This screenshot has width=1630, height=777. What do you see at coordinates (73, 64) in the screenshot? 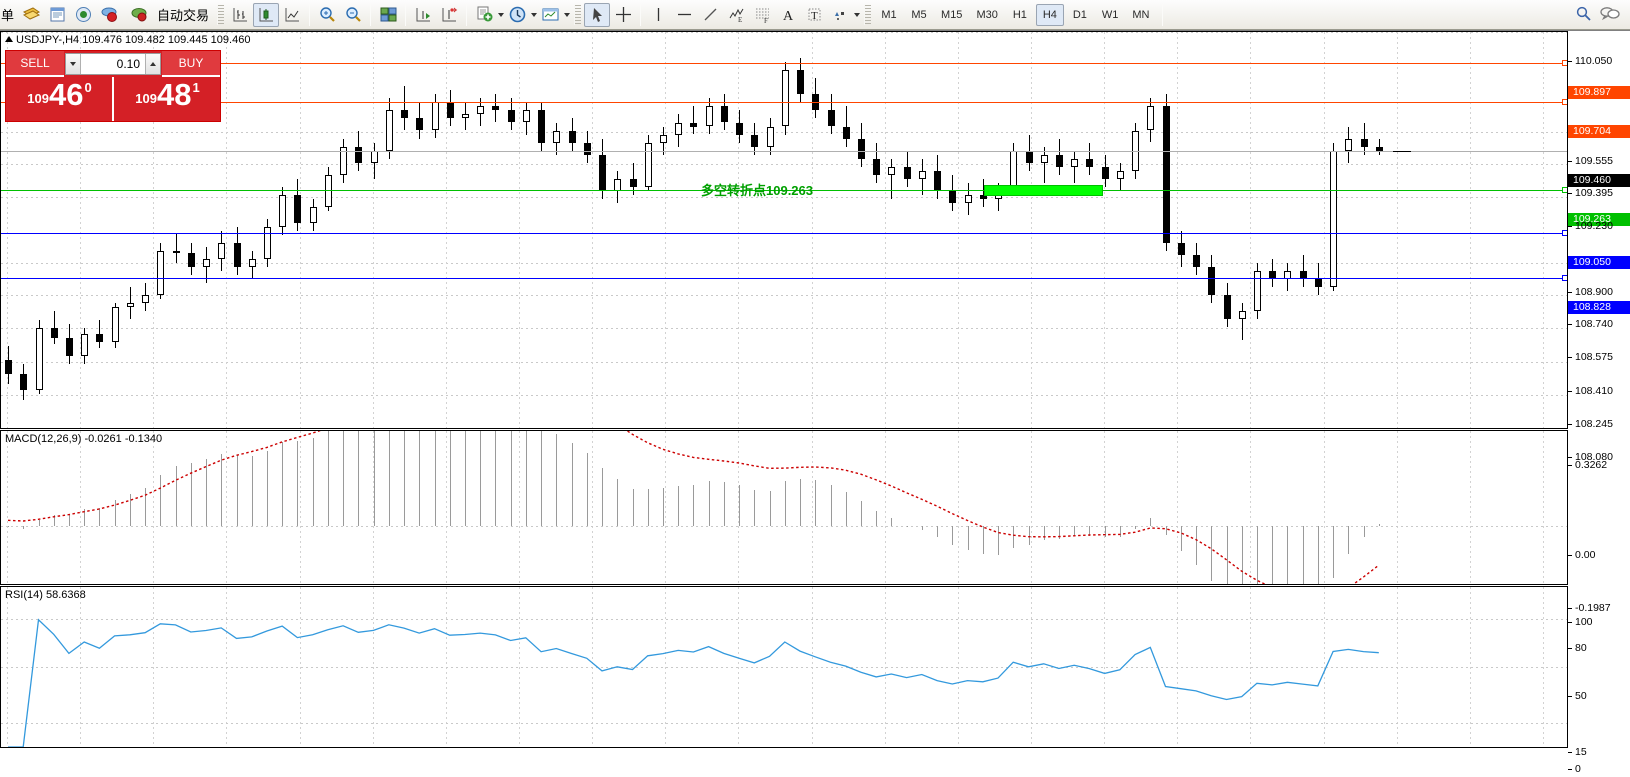
I see `volume-decrease-button` at bounding box center [73, 64].